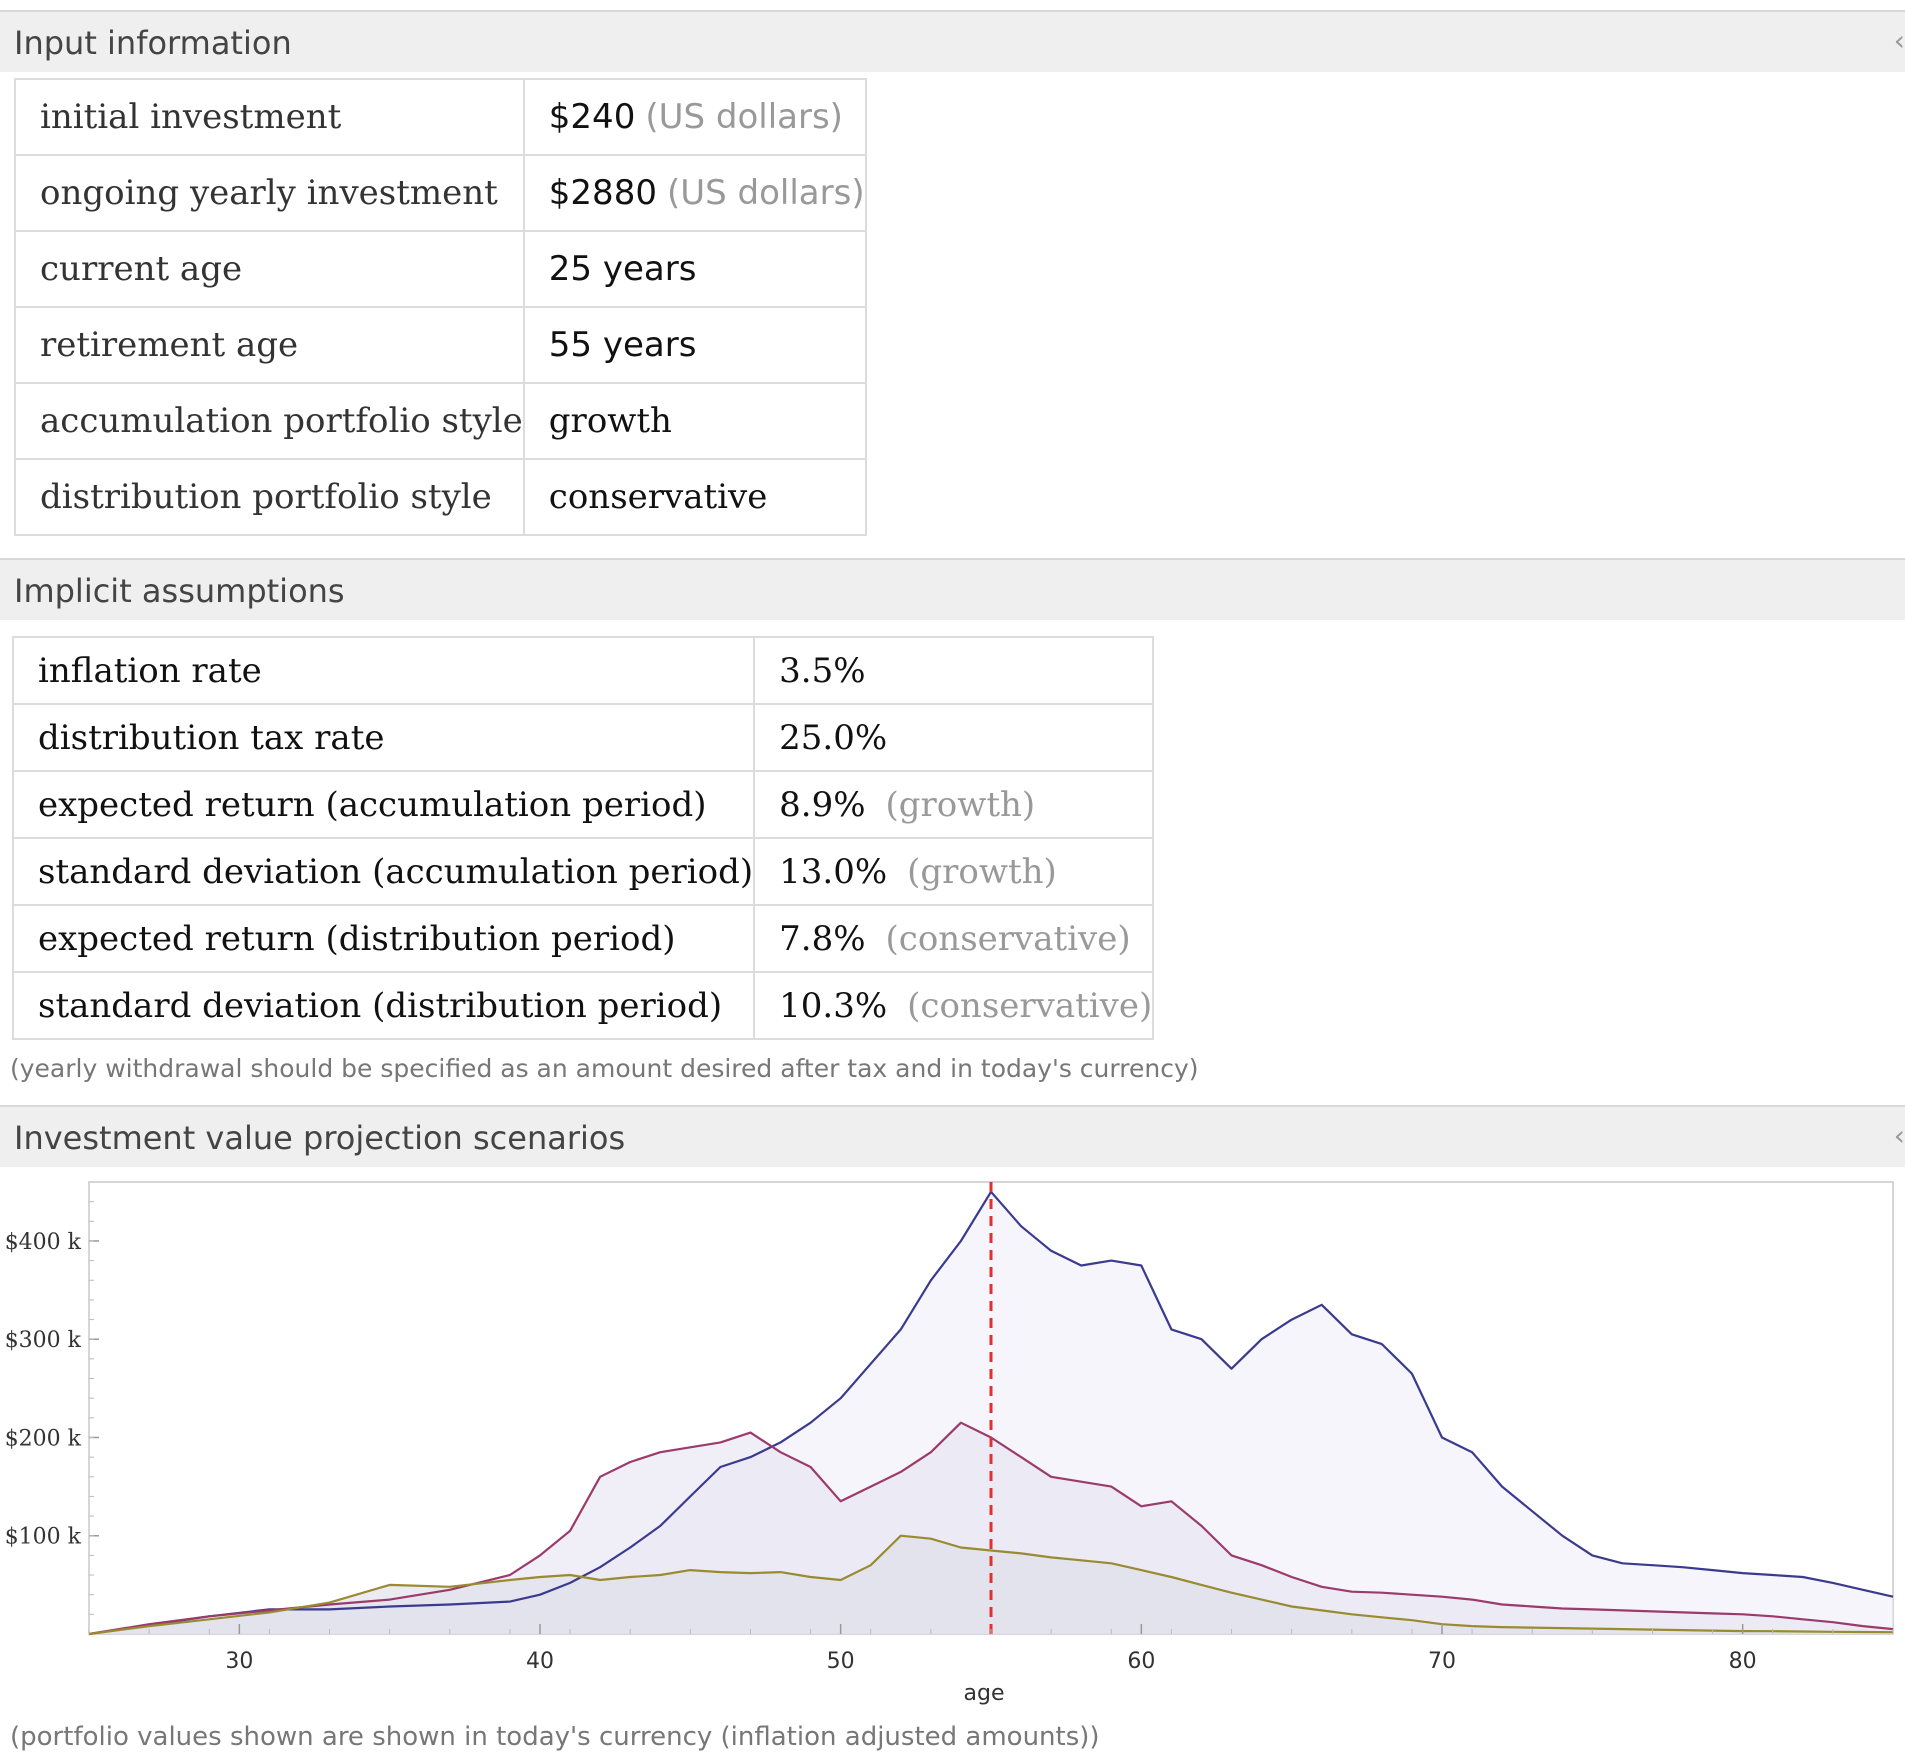 The height and width of the screenshot is (1763, 1905). What do you see at coordinates (833, 1005) in the screenshot?
I see `value-text: 10.3%` at bounding box center [833, 1005].